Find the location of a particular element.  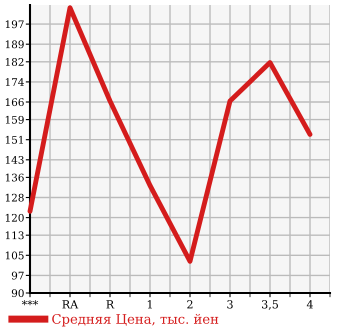

y-tick-label: 182 is located at coordinates (15, 62).